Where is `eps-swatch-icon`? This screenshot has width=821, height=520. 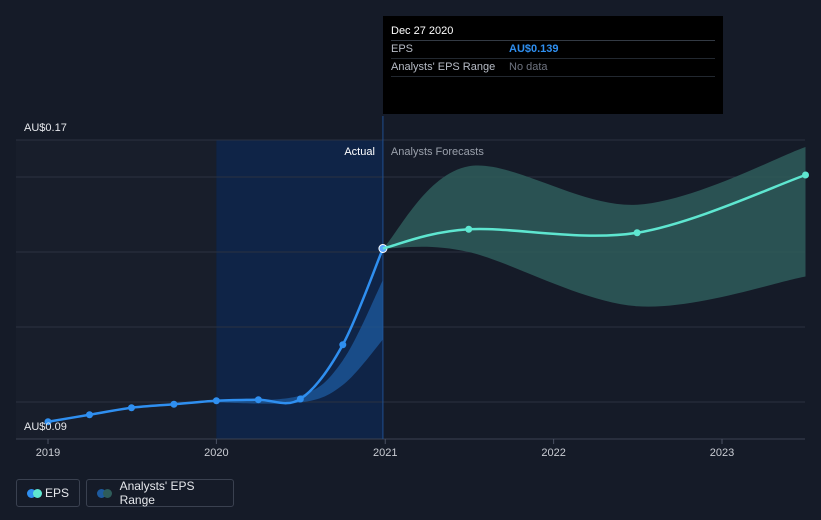
eps-swatch-icon is located at coordinates (34, 493).